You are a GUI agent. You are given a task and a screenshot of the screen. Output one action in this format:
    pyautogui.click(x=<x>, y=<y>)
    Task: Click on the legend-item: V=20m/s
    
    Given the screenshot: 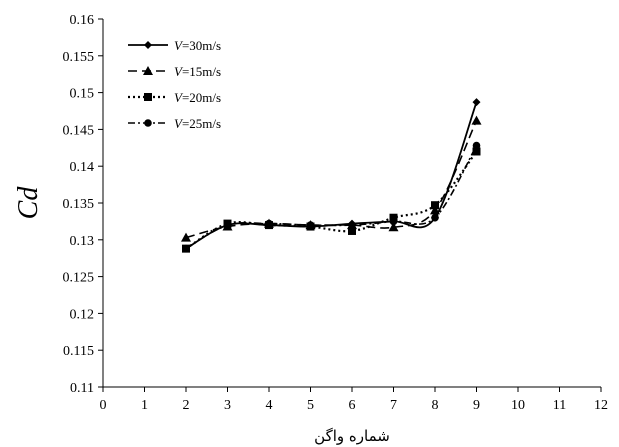 What is the action you would take?
    pyautogui.click(x=174, y=97)
    